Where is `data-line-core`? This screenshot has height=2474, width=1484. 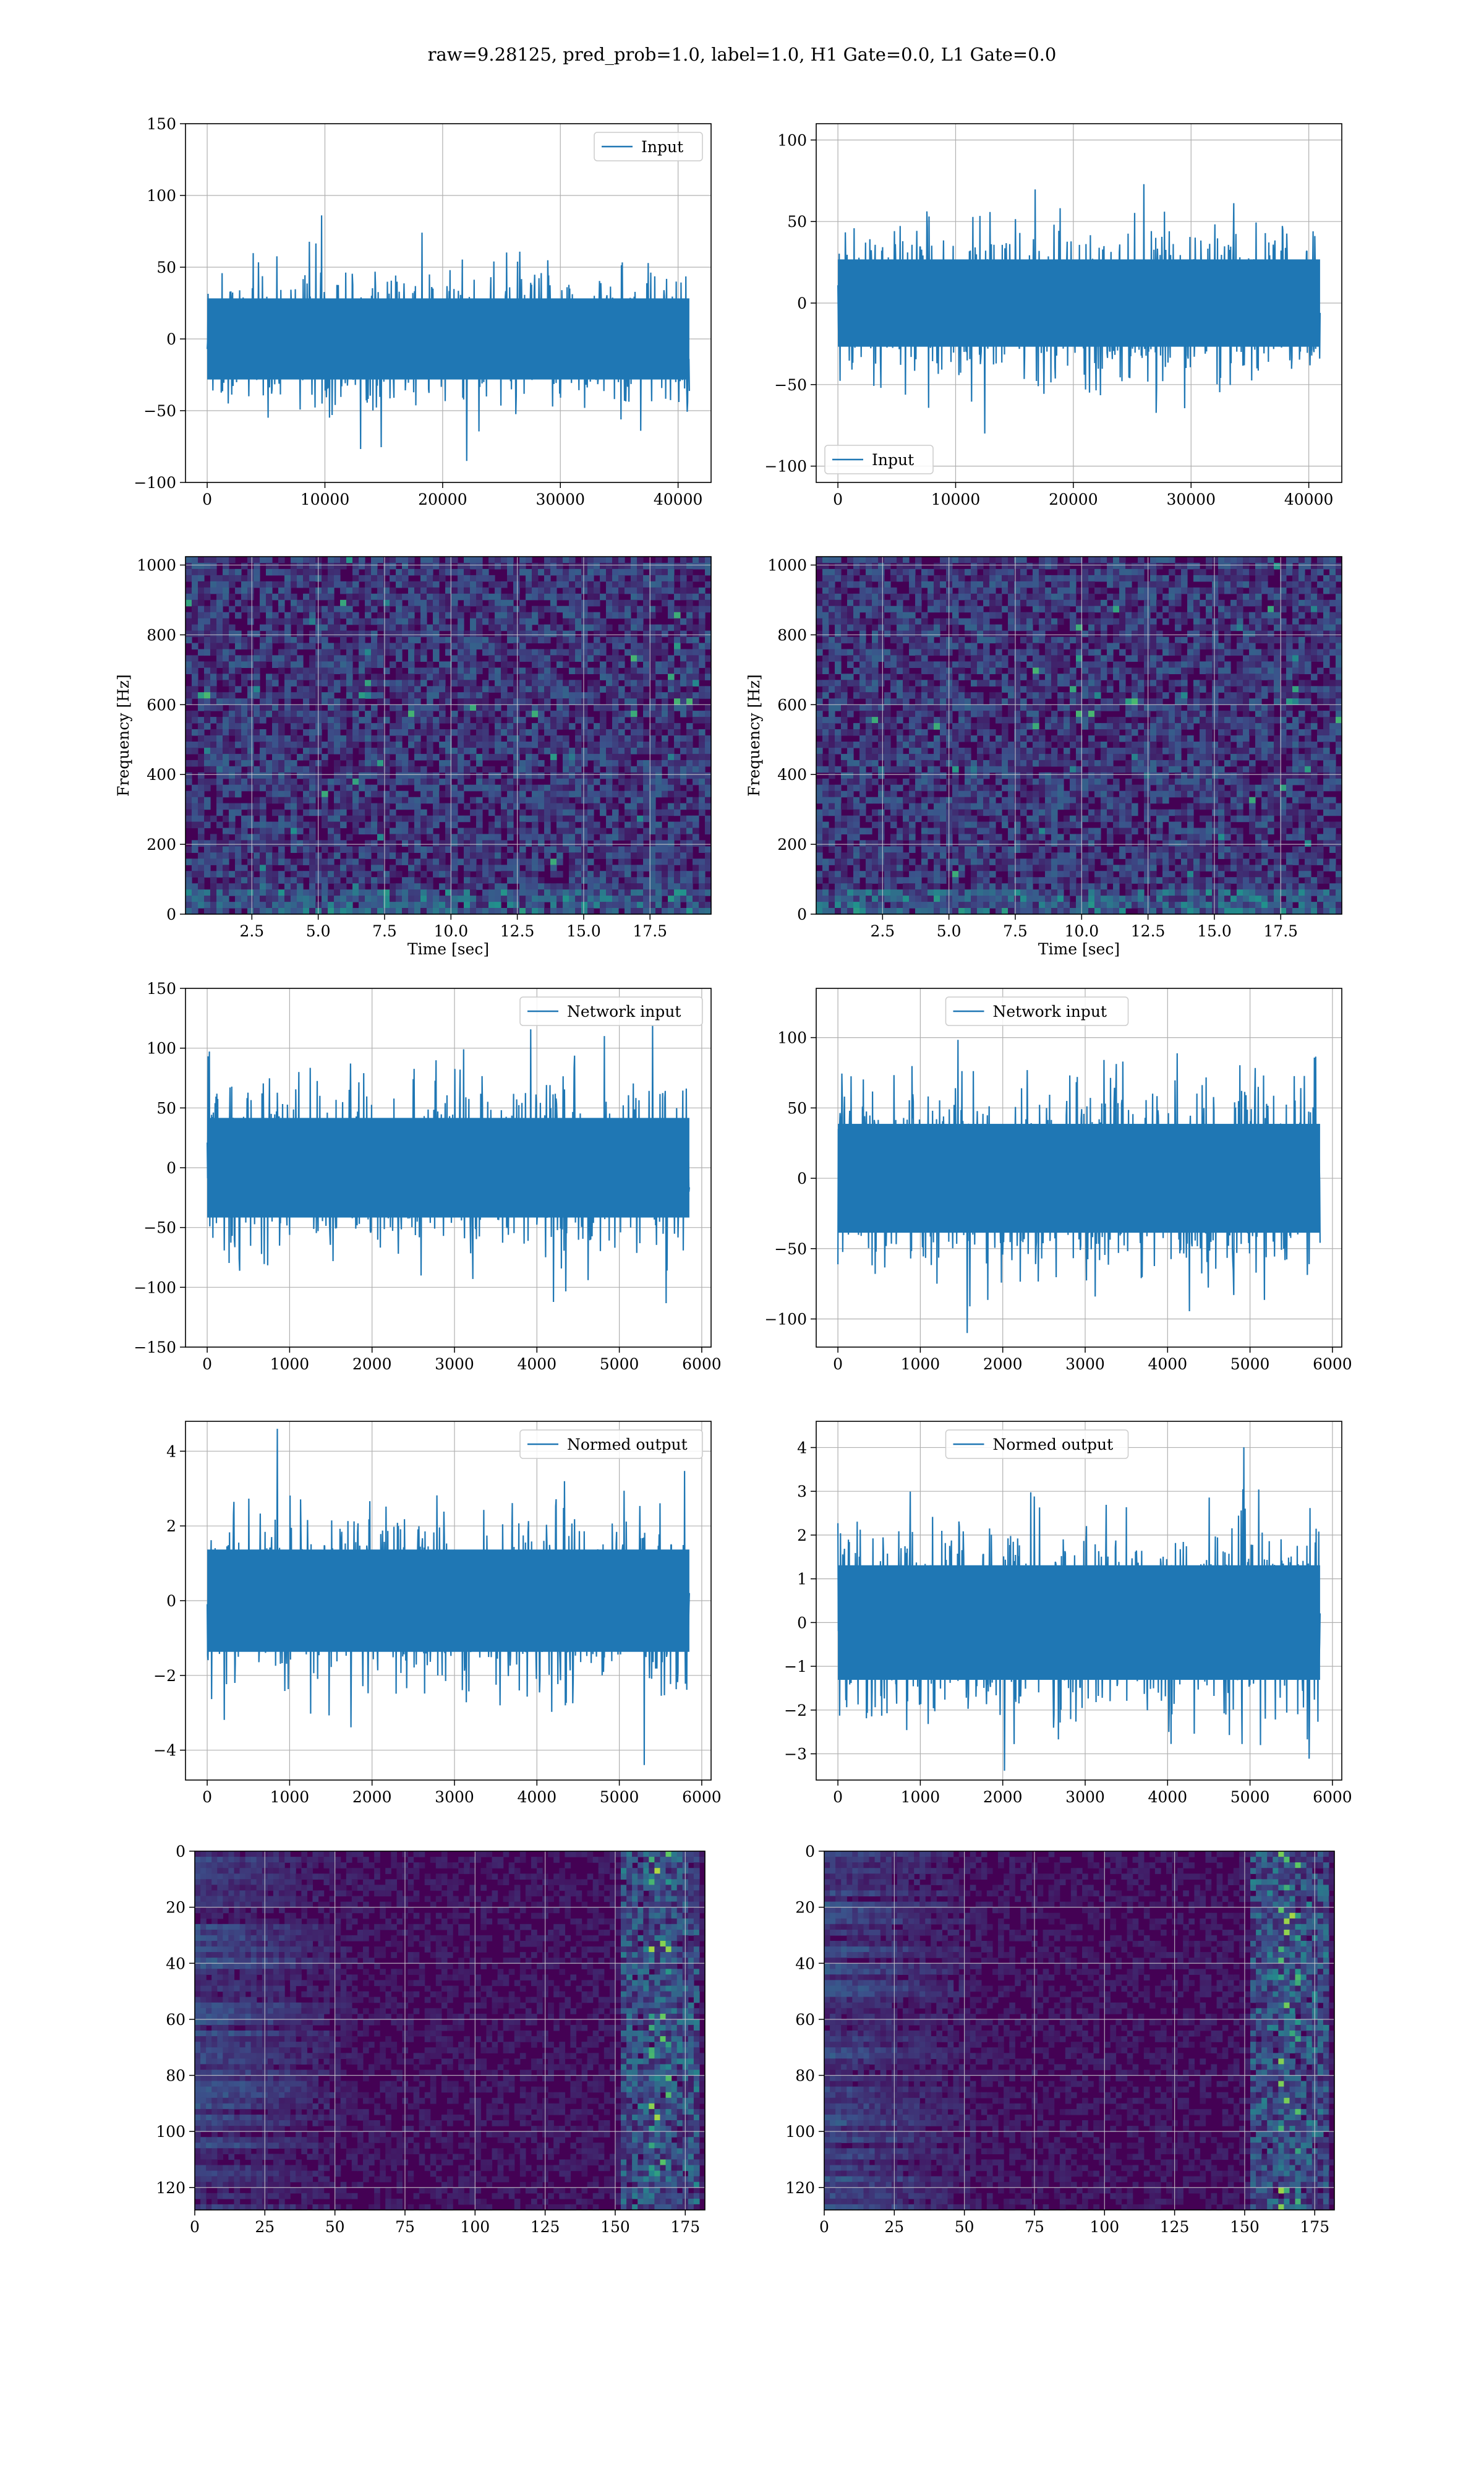
data-line-core is located at coordinates (448, 339).